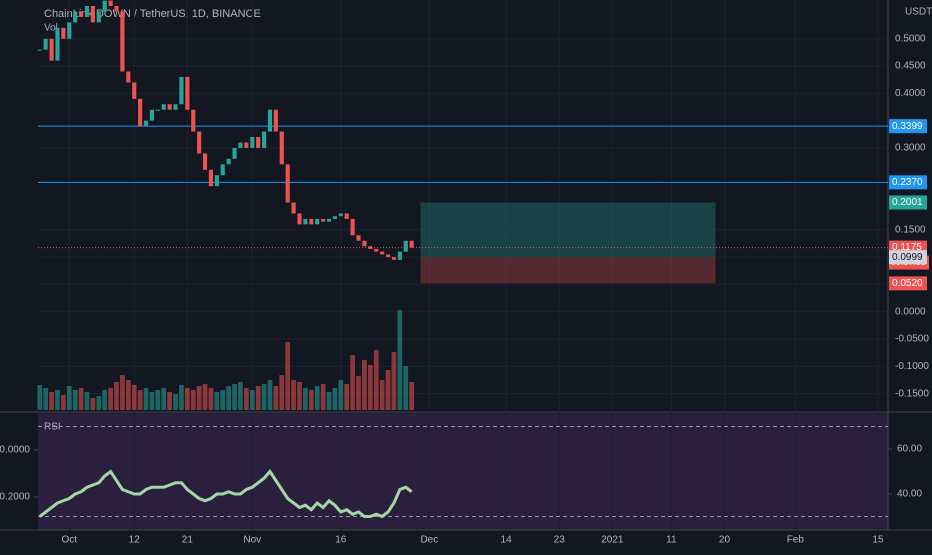 The width and height of the screenshot is (932, 555). I want to click on stop-zone, so click(568, 270).